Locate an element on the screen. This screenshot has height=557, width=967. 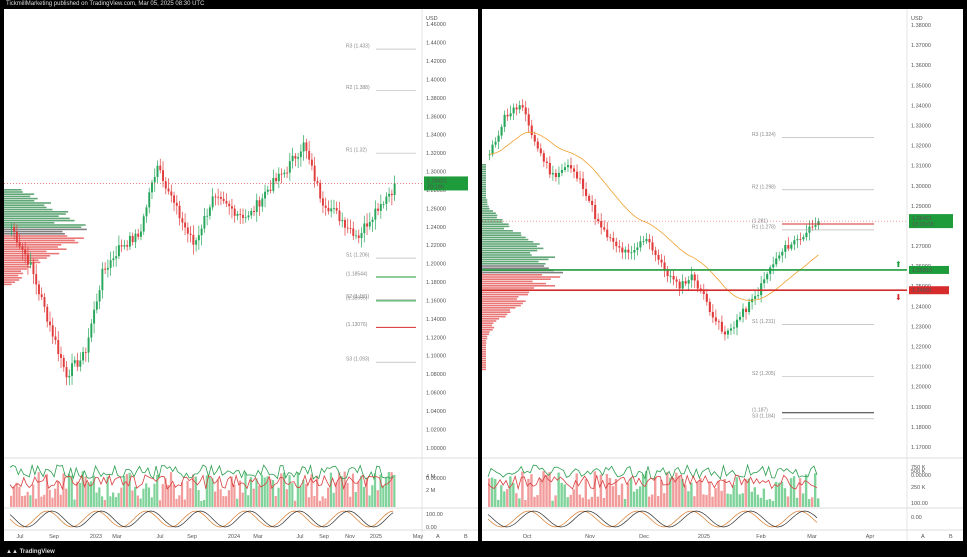
price-tag-sub: 20:18h is located at coordinates (435, 187).